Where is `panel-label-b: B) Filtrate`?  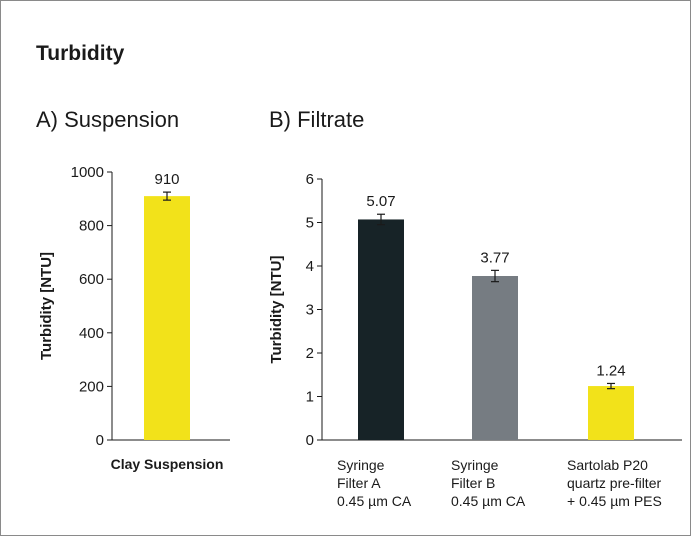 panel-label-b: B) Filtrate is located at coordinates (316, 119).